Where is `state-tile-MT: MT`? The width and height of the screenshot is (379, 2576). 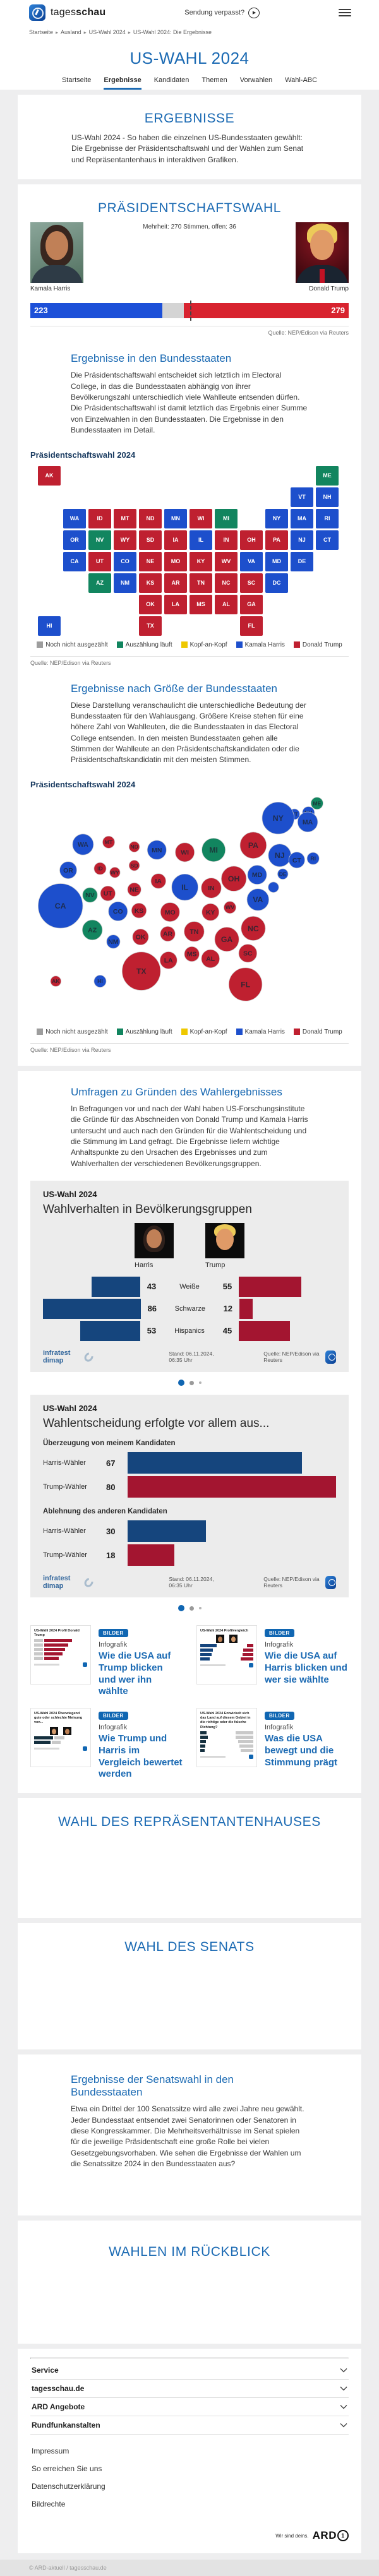
state-tile-MT: MT is located at coordinates (125, 518).